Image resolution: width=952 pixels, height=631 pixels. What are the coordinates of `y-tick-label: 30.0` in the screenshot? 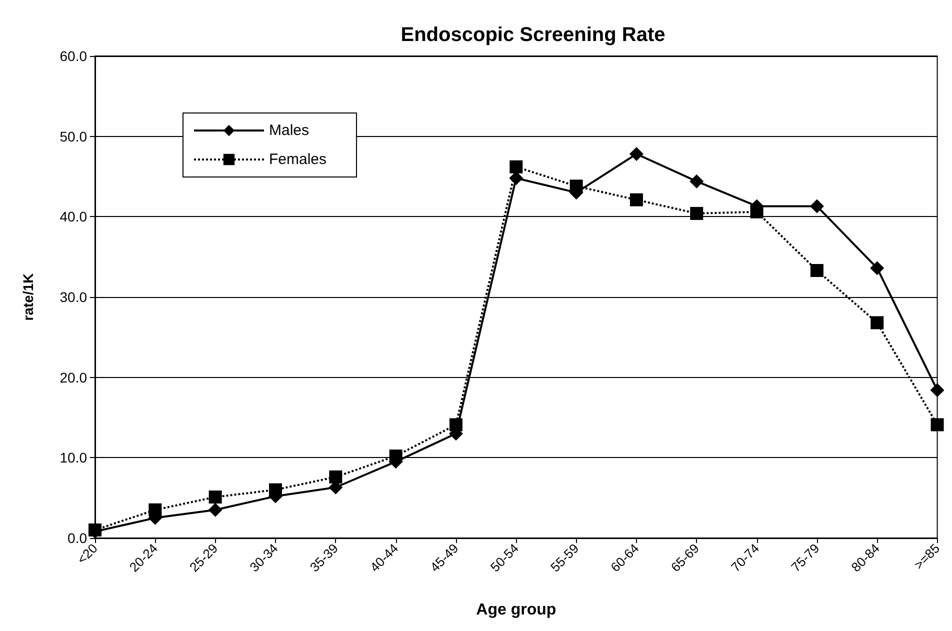 It's located at (74, 297).